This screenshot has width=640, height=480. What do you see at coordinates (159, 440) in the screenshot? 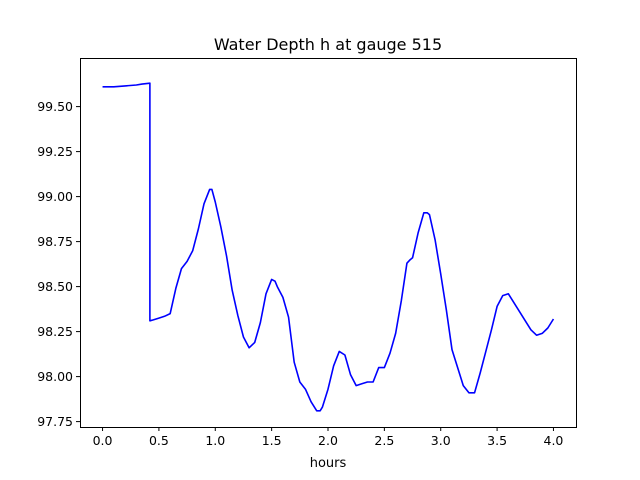
I see `x-tick-label: 0.5` at bounding box center [159, 440].